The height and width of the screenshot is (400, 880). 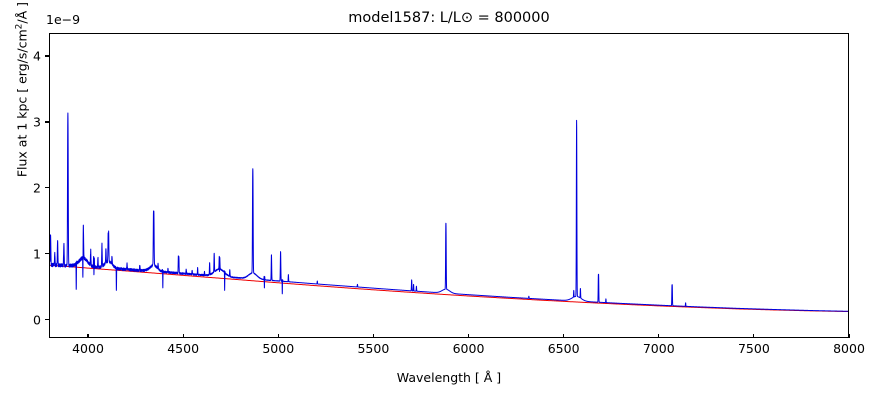 I want to click on x-tick-label: 8000, so click(x=849, y=348).